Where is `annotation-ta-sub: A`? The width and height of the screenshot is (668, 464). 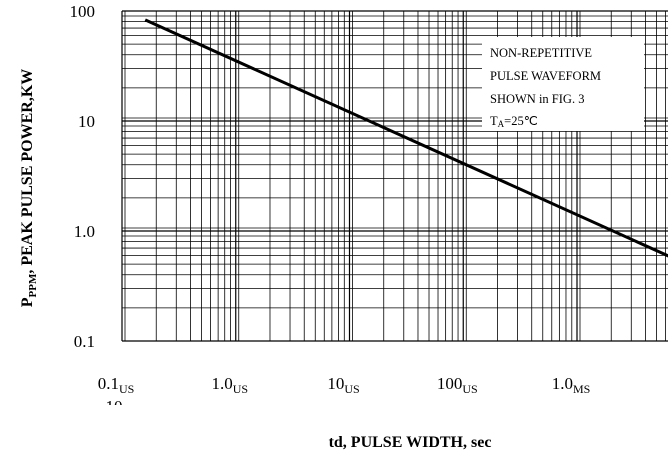
annotation-ta-sub: A is located at coordinates (501, 124).